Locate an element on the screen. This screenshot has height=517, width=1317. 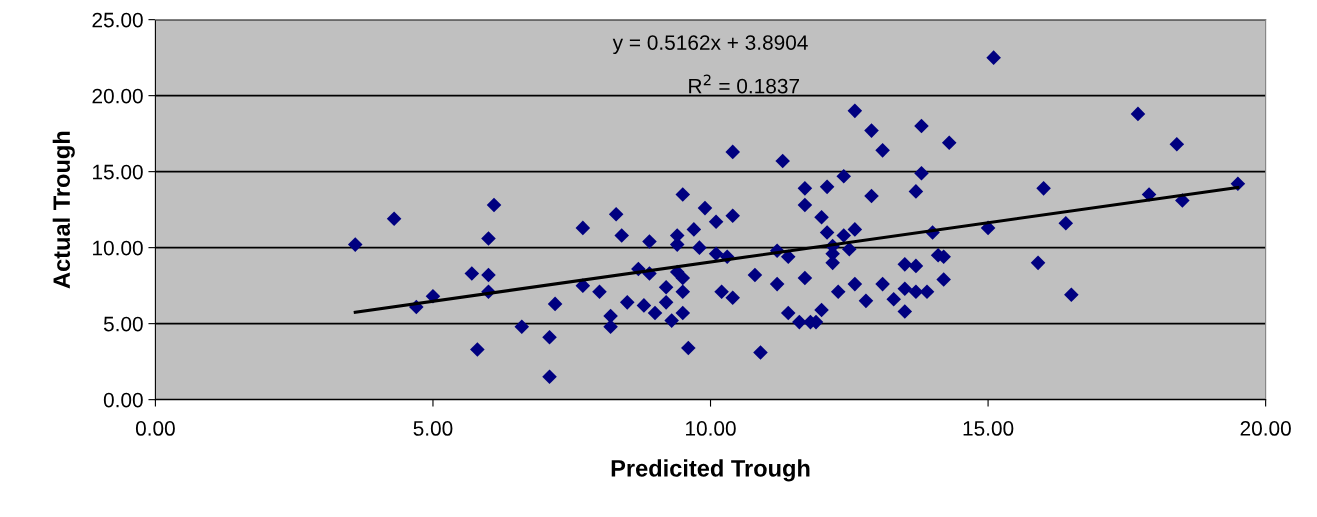
y-tick-label: 5.00 is located at coordinates (123, 324).